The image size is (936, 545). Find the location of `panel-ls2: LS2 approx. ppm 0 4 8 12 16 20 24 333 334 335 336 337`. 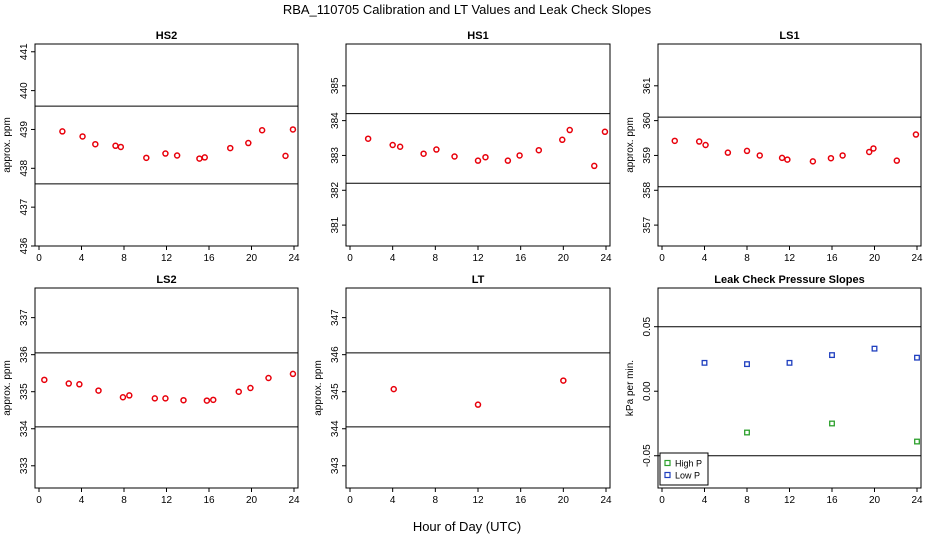

panel-ls2: LS2 approx. ppm 0 4 8 12 16 20 24 333 334 335 336 337 is located at coordinates (151, 390).